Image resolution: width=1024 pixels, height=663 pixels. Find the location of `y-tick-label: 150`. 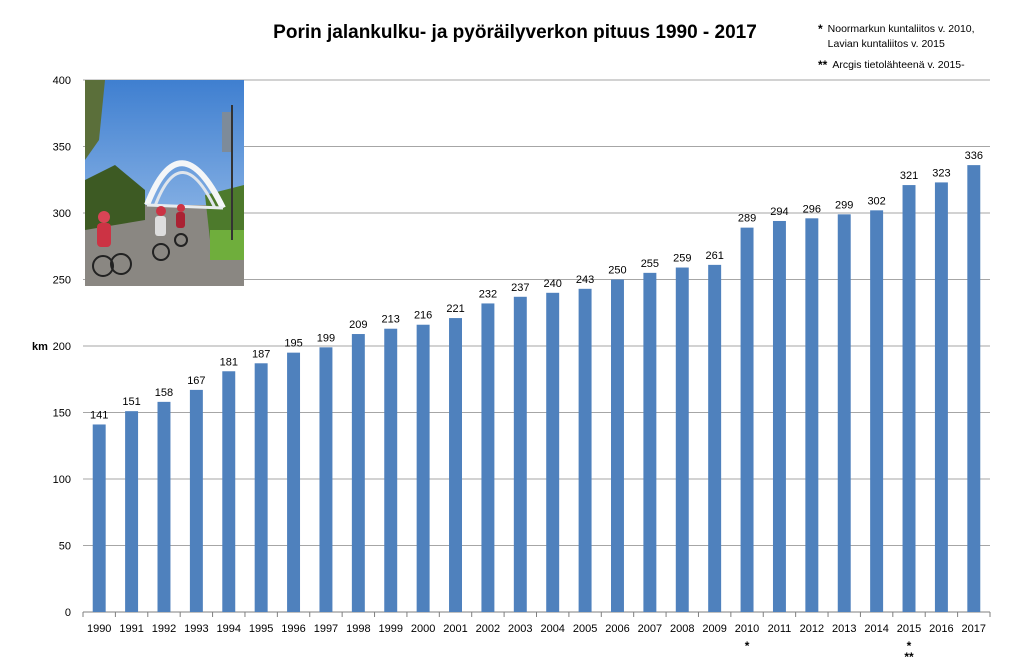

y-tick-label: 150 is located at coordinates (62, 414).